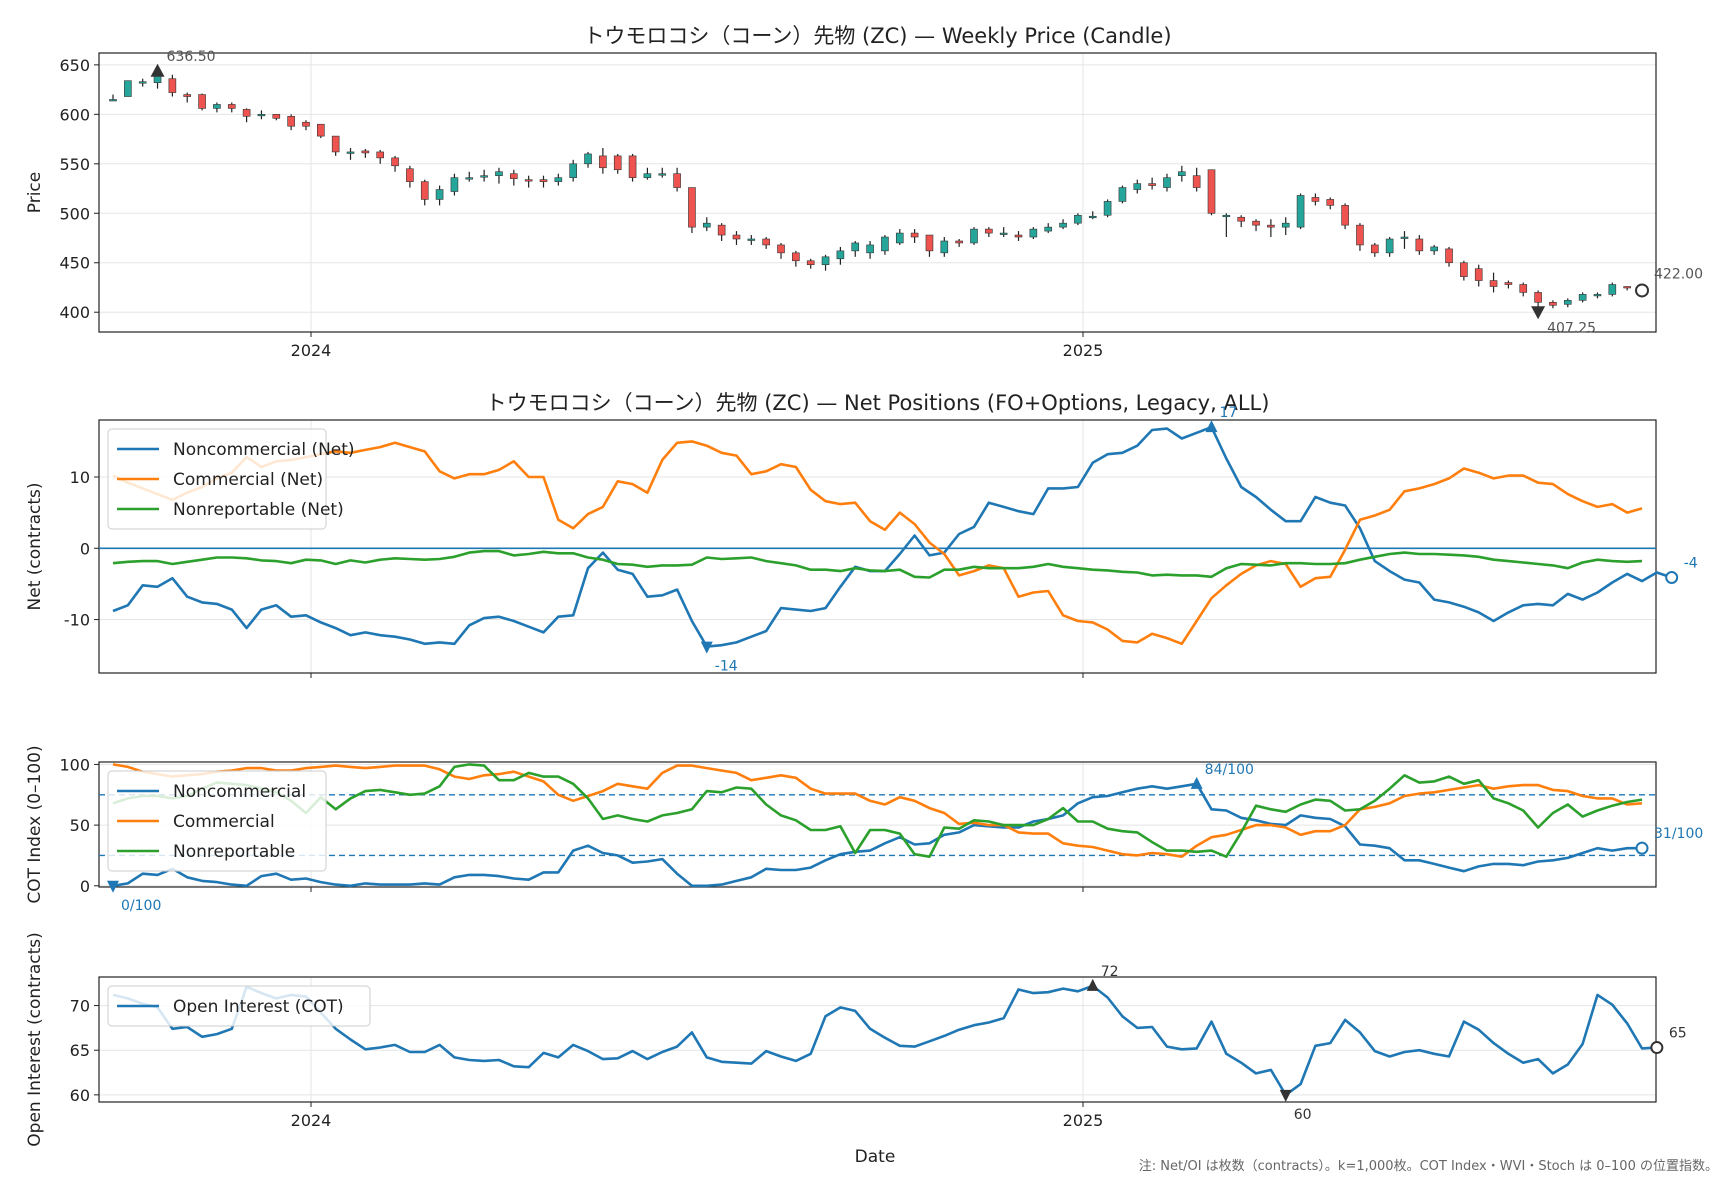 The image size is (1728, 1180). Describe the element at coordinates (191, 57) in the screenshot. I see `max-annotation: 636.50` at that location.